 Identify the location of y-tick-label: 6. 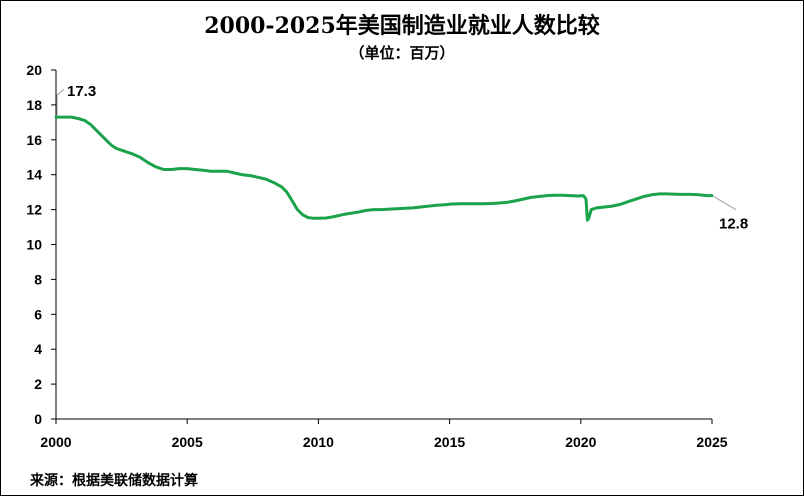
(38, 314).